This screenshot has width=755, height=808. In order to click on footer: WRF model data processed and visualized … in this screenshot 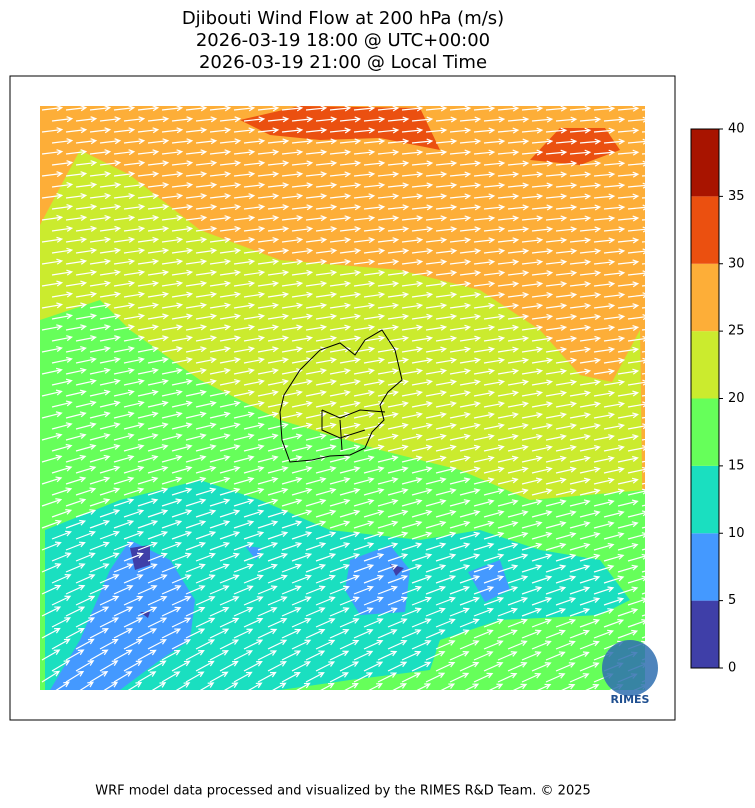, I will do `click(343, 791)`.